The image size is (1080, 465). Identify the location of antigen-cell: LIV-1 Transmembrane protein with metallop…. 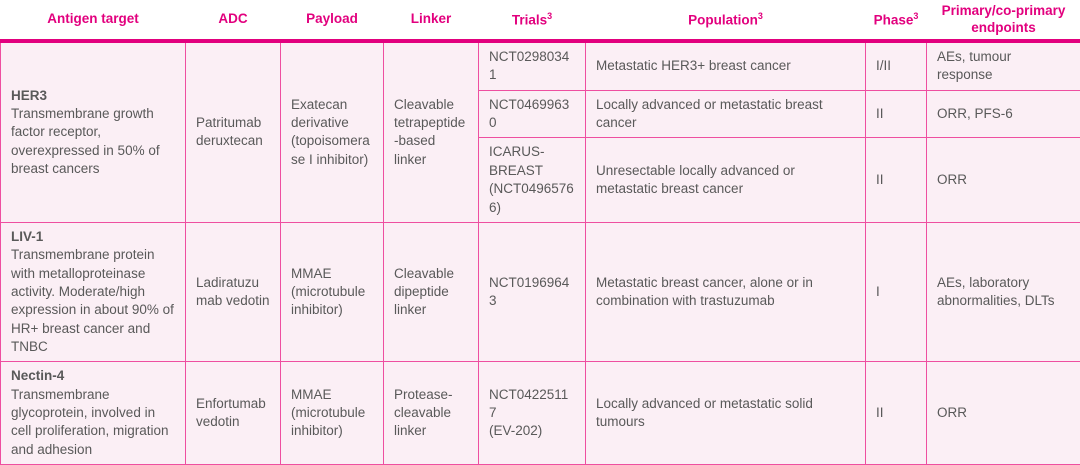
(93, 292).